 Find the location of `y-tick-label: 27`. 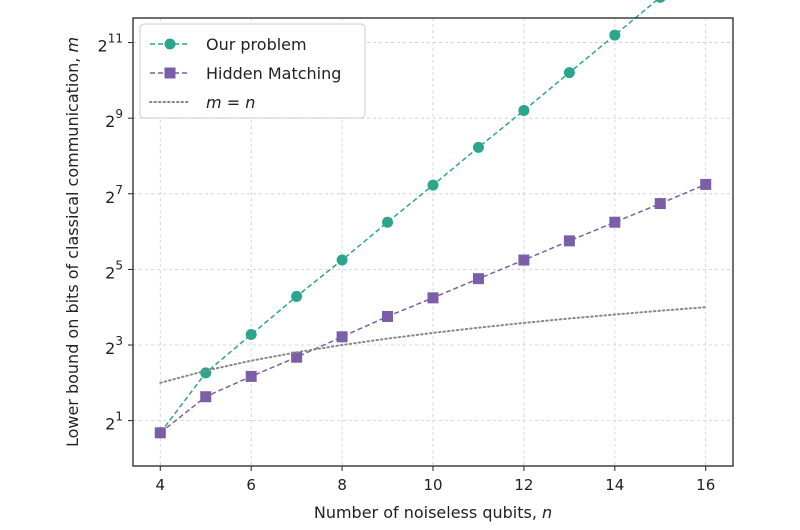

y-tick-label: 27 is located at coordinates (114, 195).